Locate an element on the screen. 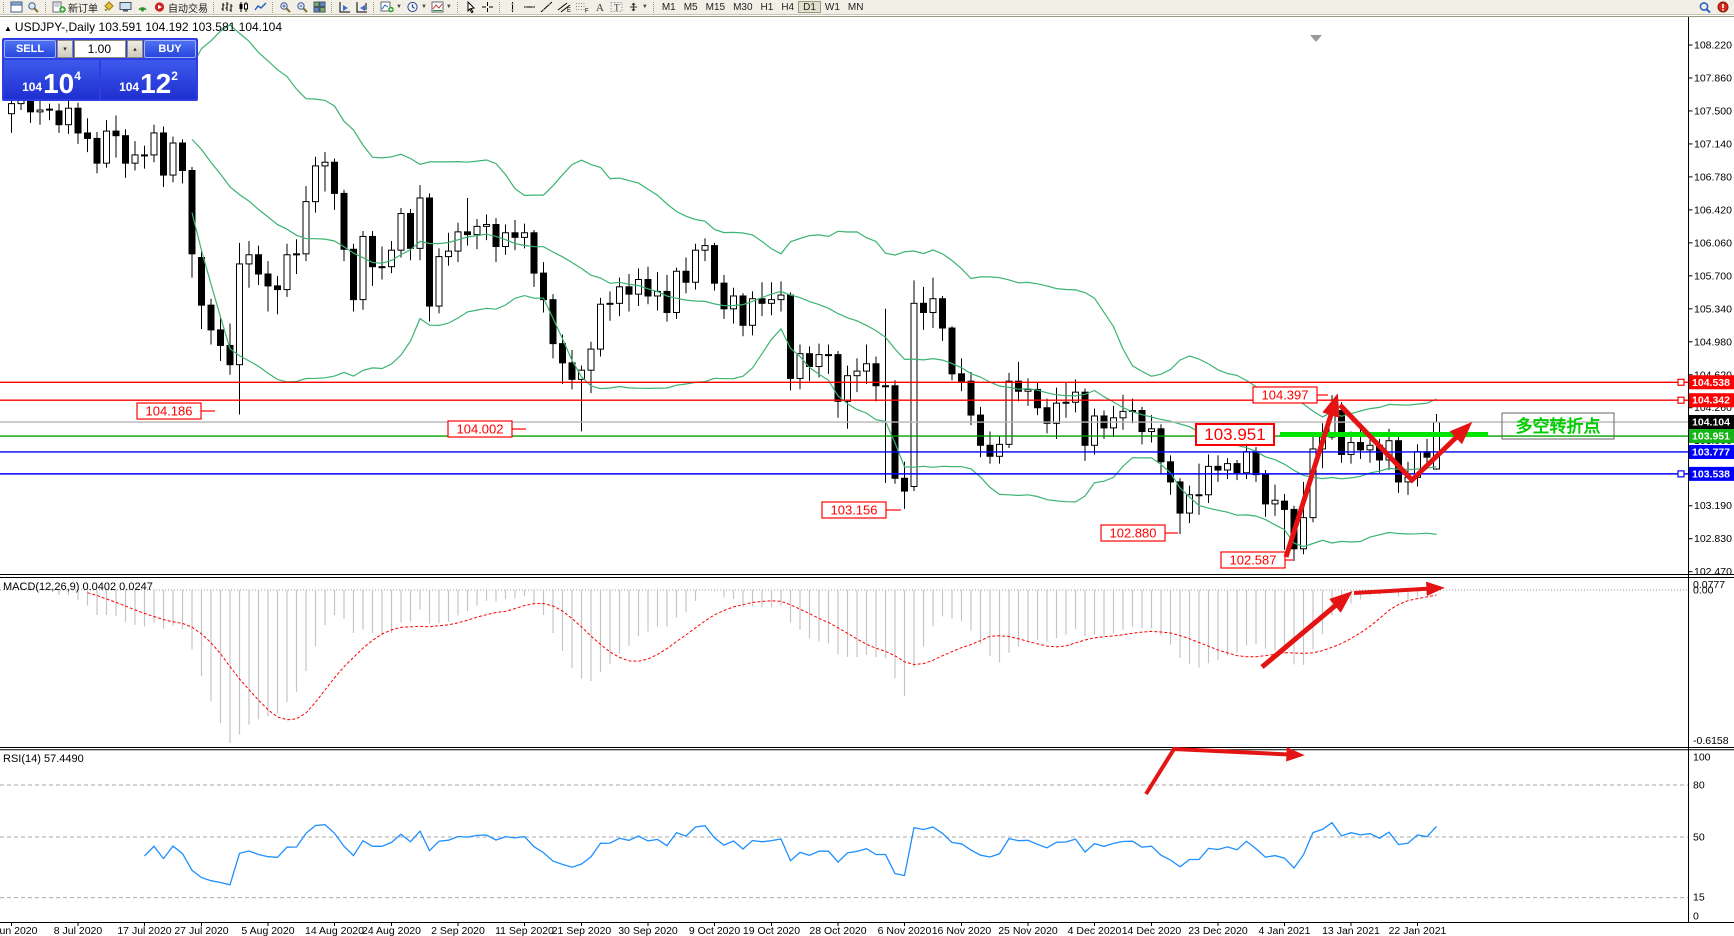 Image resolution: width=1734 pixels, height=936 pixels. scroll-chart-right-button is located at coordinates (361, 7).